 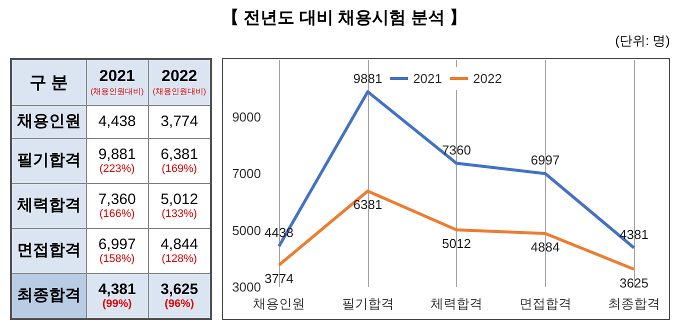 What do you see at coordinates (367, 78) in the screenshot?
I see `data-label: 9881` at bounding box center [367, 78].